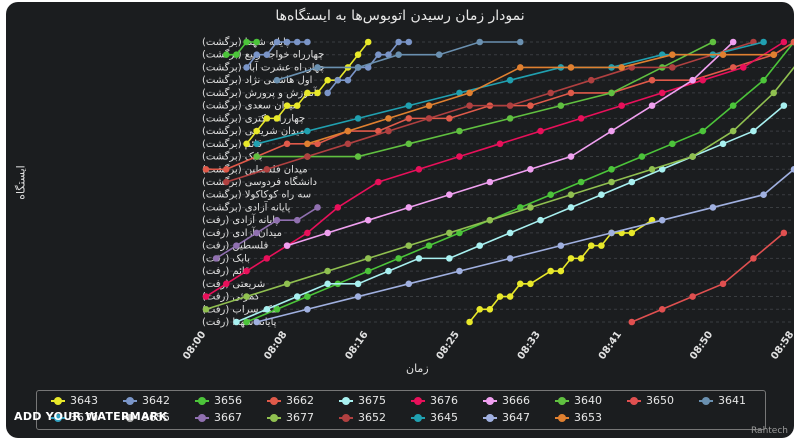  Describe the element at coordinates (506, 400) in the screenshot. I see `legend-item: 3666` at that location.